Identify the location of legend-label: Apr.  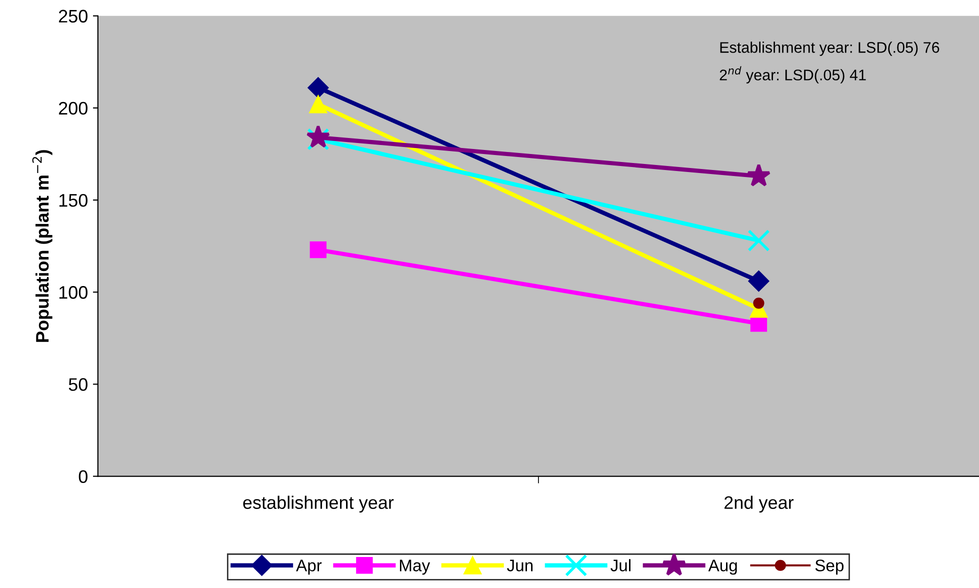
(309, 567).